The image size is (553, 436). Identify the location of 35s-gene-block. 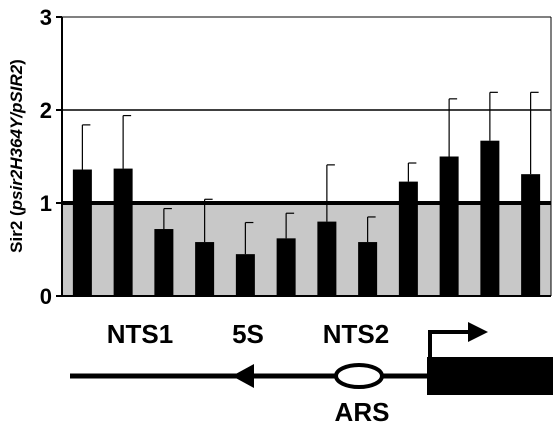
(490, 376).